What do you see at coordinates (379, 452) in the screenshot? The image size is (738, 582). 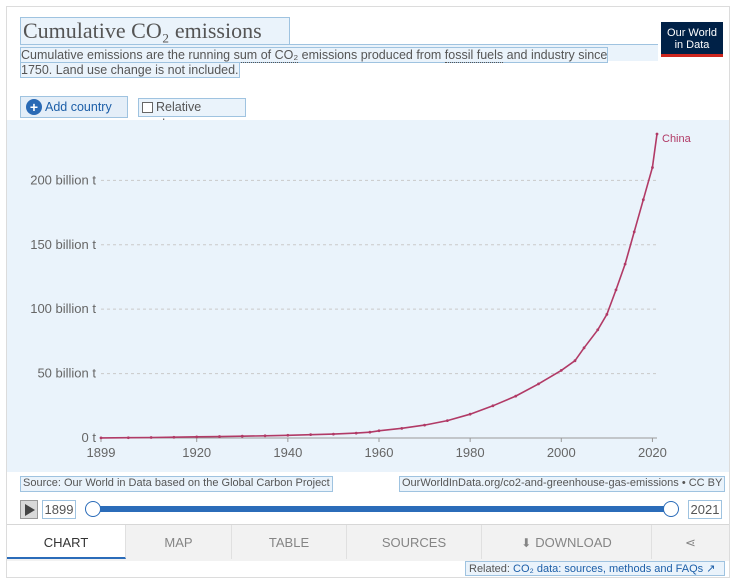 I see `x-tick-label: 1960` at bounding box center [379, 452].